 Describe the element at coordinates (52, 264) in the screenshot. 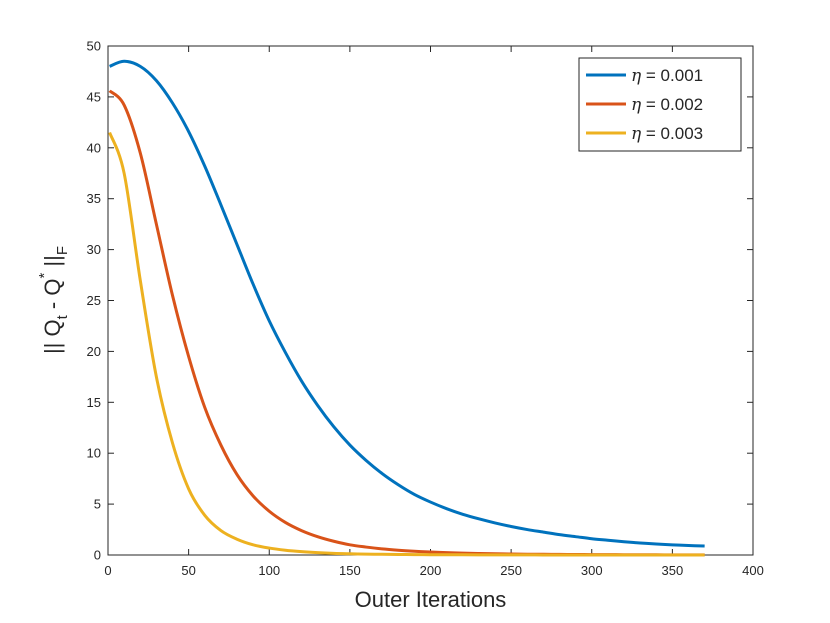

I see `y-label-part-c: ||` at that location.